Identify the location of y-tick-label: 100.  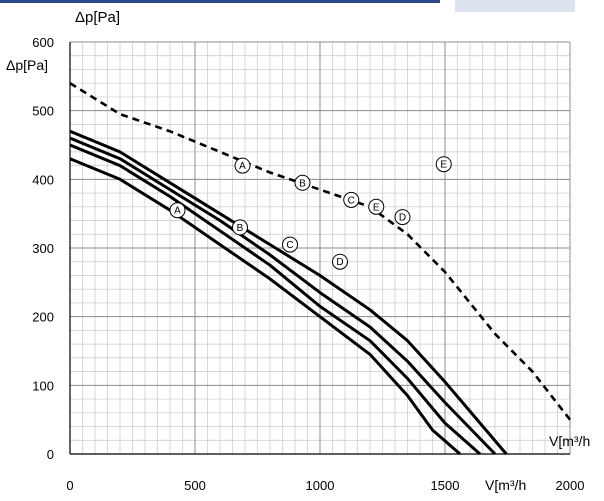
(43, 385).